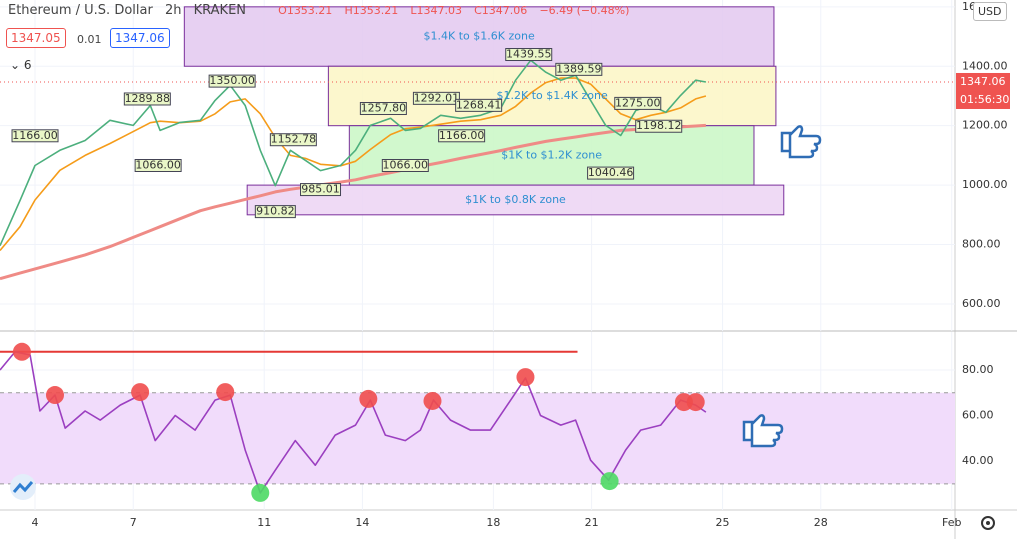  I want to click on y-tick-label: 1200.00, so click(985, 125).